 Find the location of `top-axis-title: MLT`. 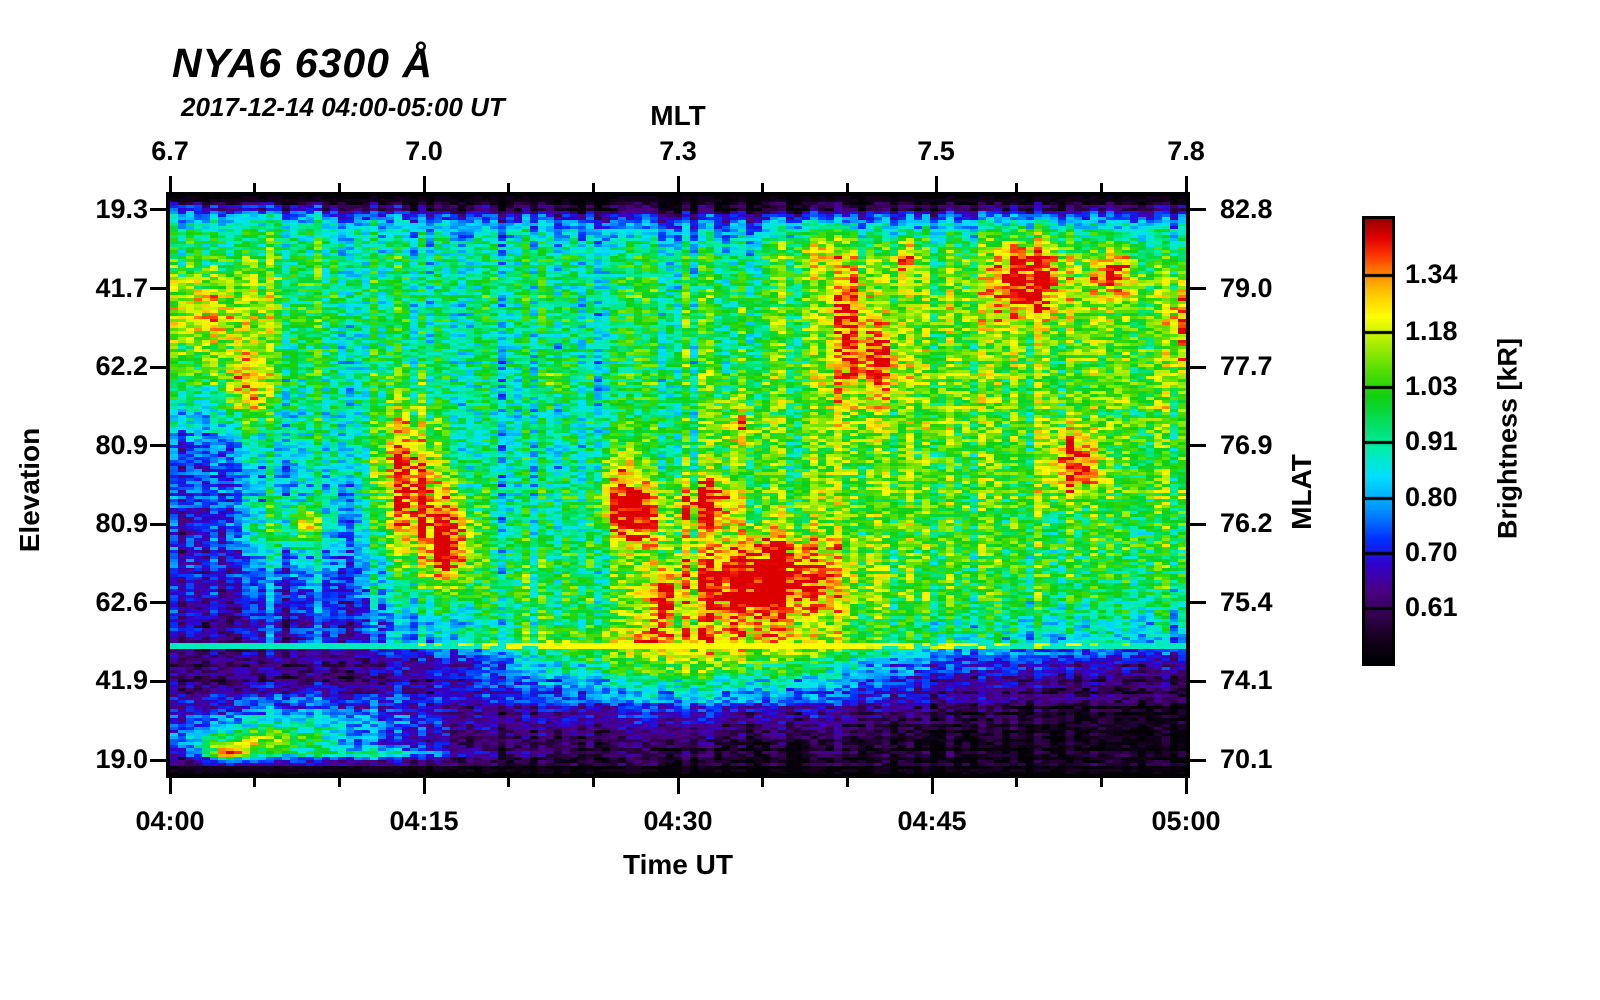

top-axis-title: MLT is located at coordinates (678, 115).